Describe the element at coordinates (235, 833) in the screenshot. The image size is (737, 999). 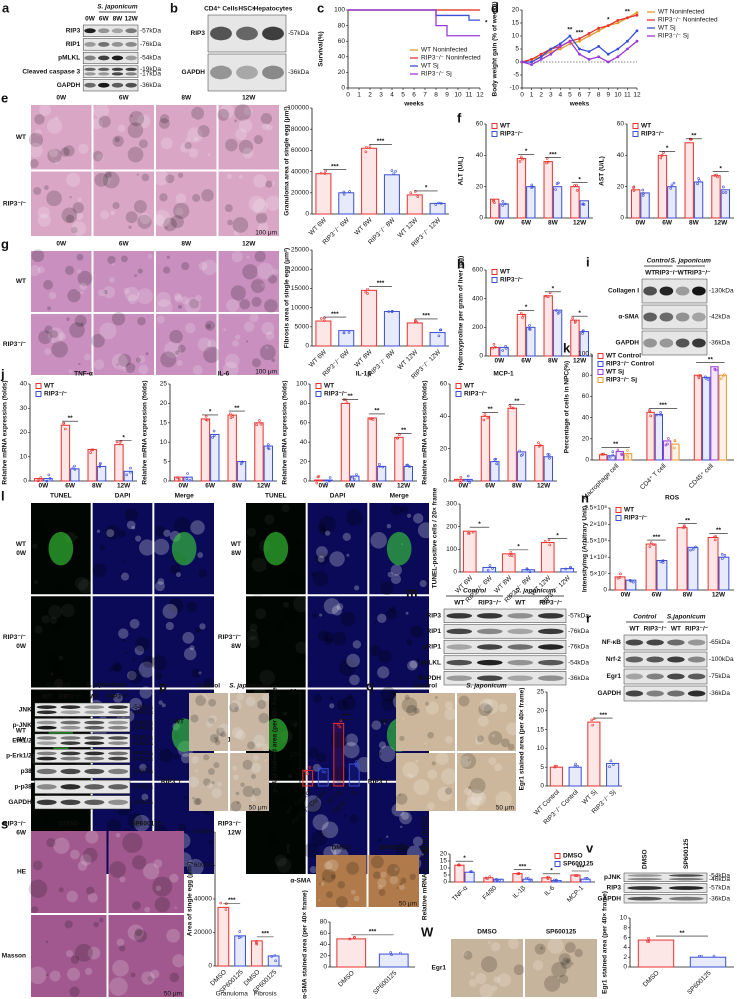
I see `row-label: 12W` at that location.